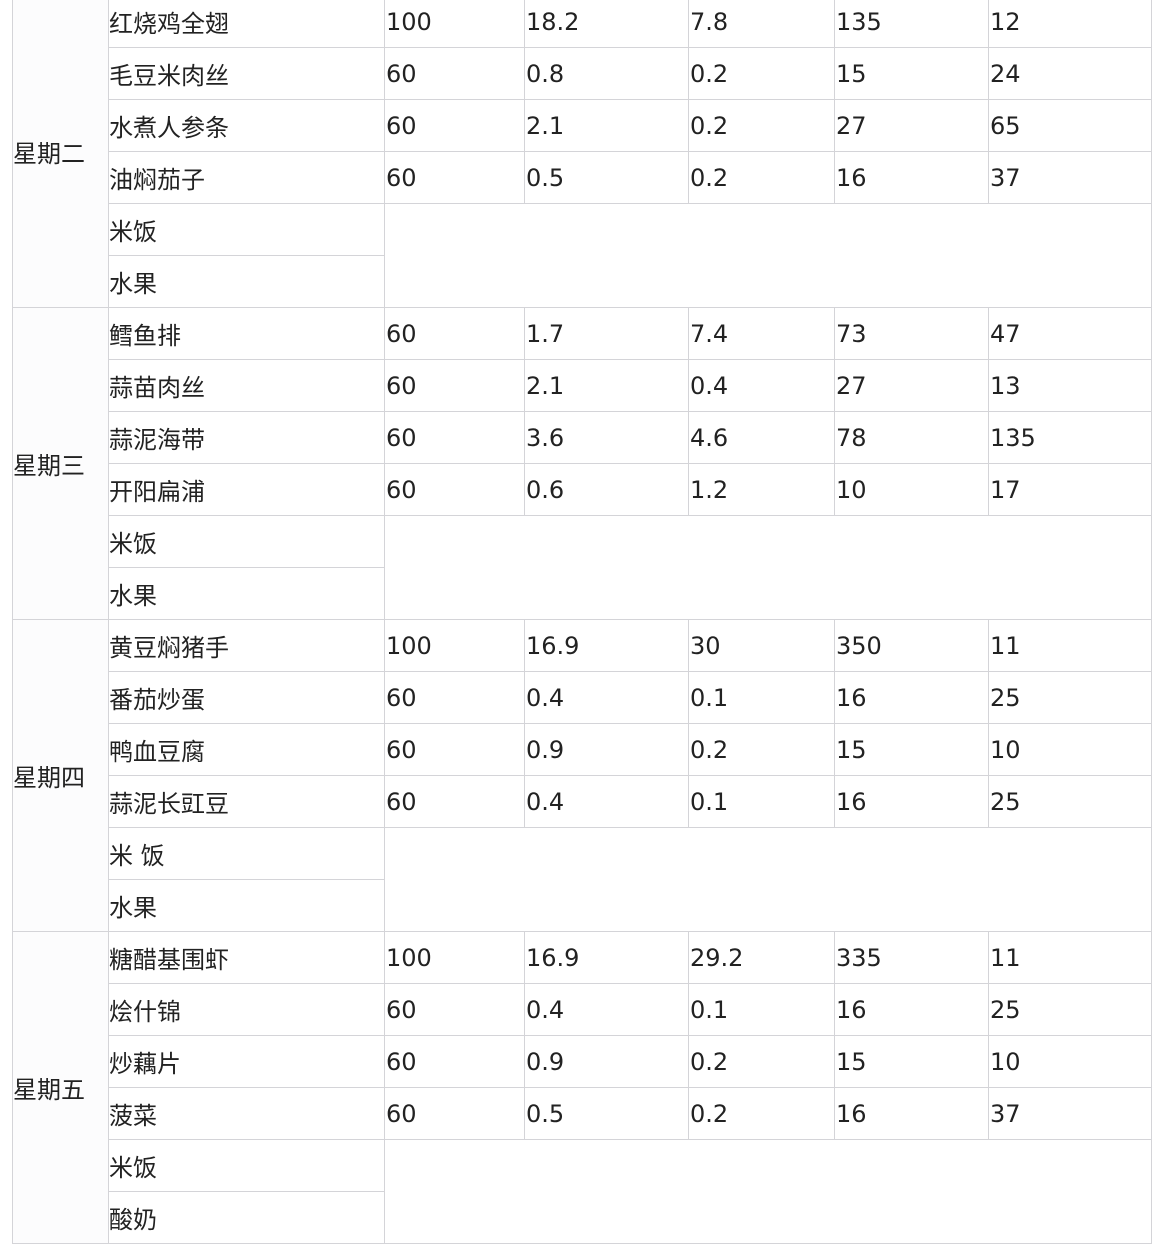  I want to click on value-cell: 18.2, so click(606, 24).